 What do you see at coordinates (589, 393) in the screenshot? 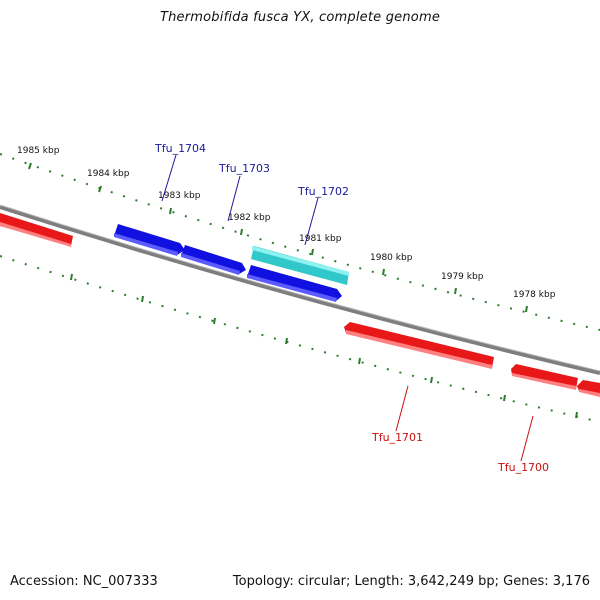
I see `gene-arrow-offscreen-right-shade` at bounding box center [589, 393].